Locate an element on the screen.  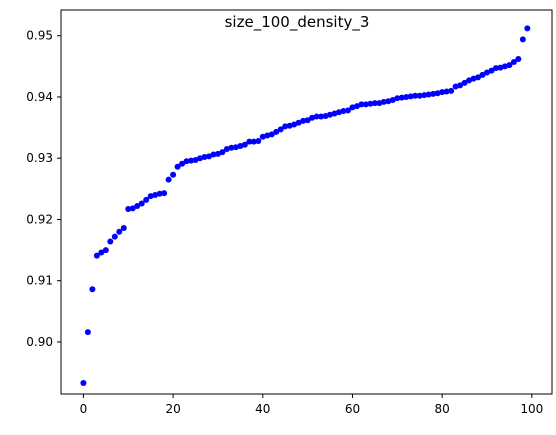
x-tick-label: 60 is located at coordinates (352, 409).